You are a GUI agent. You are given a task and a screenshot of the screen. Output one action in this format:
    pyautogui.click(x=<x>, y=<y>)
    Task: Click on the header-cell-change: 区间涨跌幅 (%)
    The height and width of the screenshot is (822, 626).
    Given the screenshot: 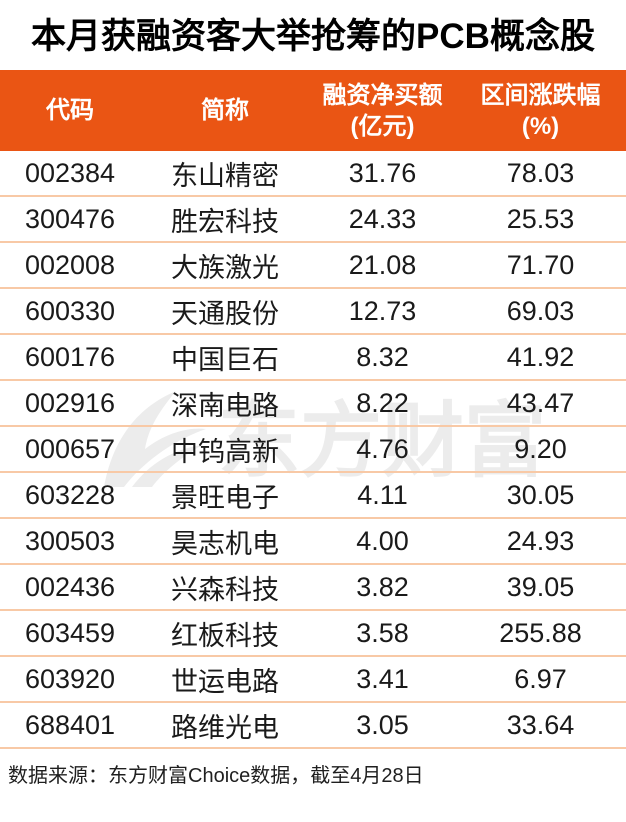 What is the action you would take?
    pyautogui.click(x=540, y=110)
    